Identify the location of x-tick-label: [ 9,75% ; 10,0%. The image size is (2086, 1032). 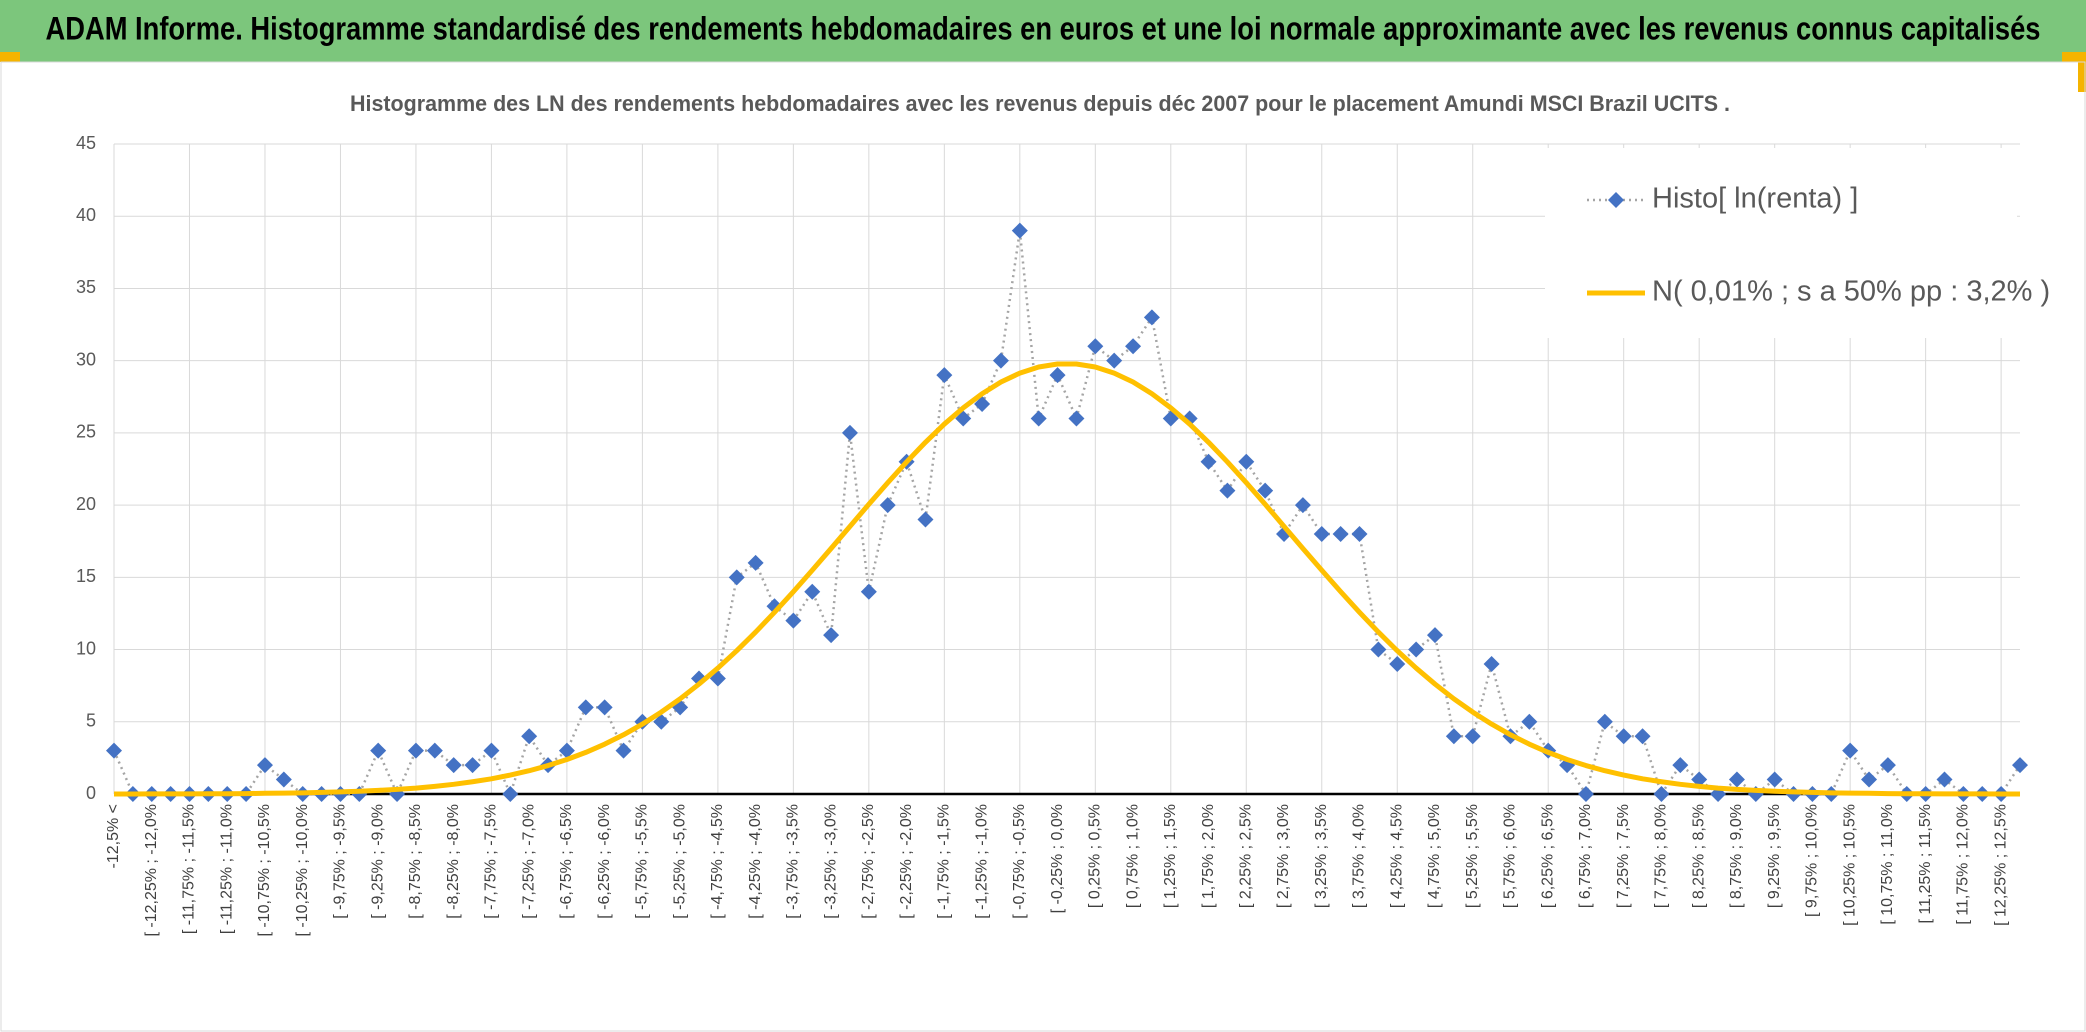
(1812, 860).